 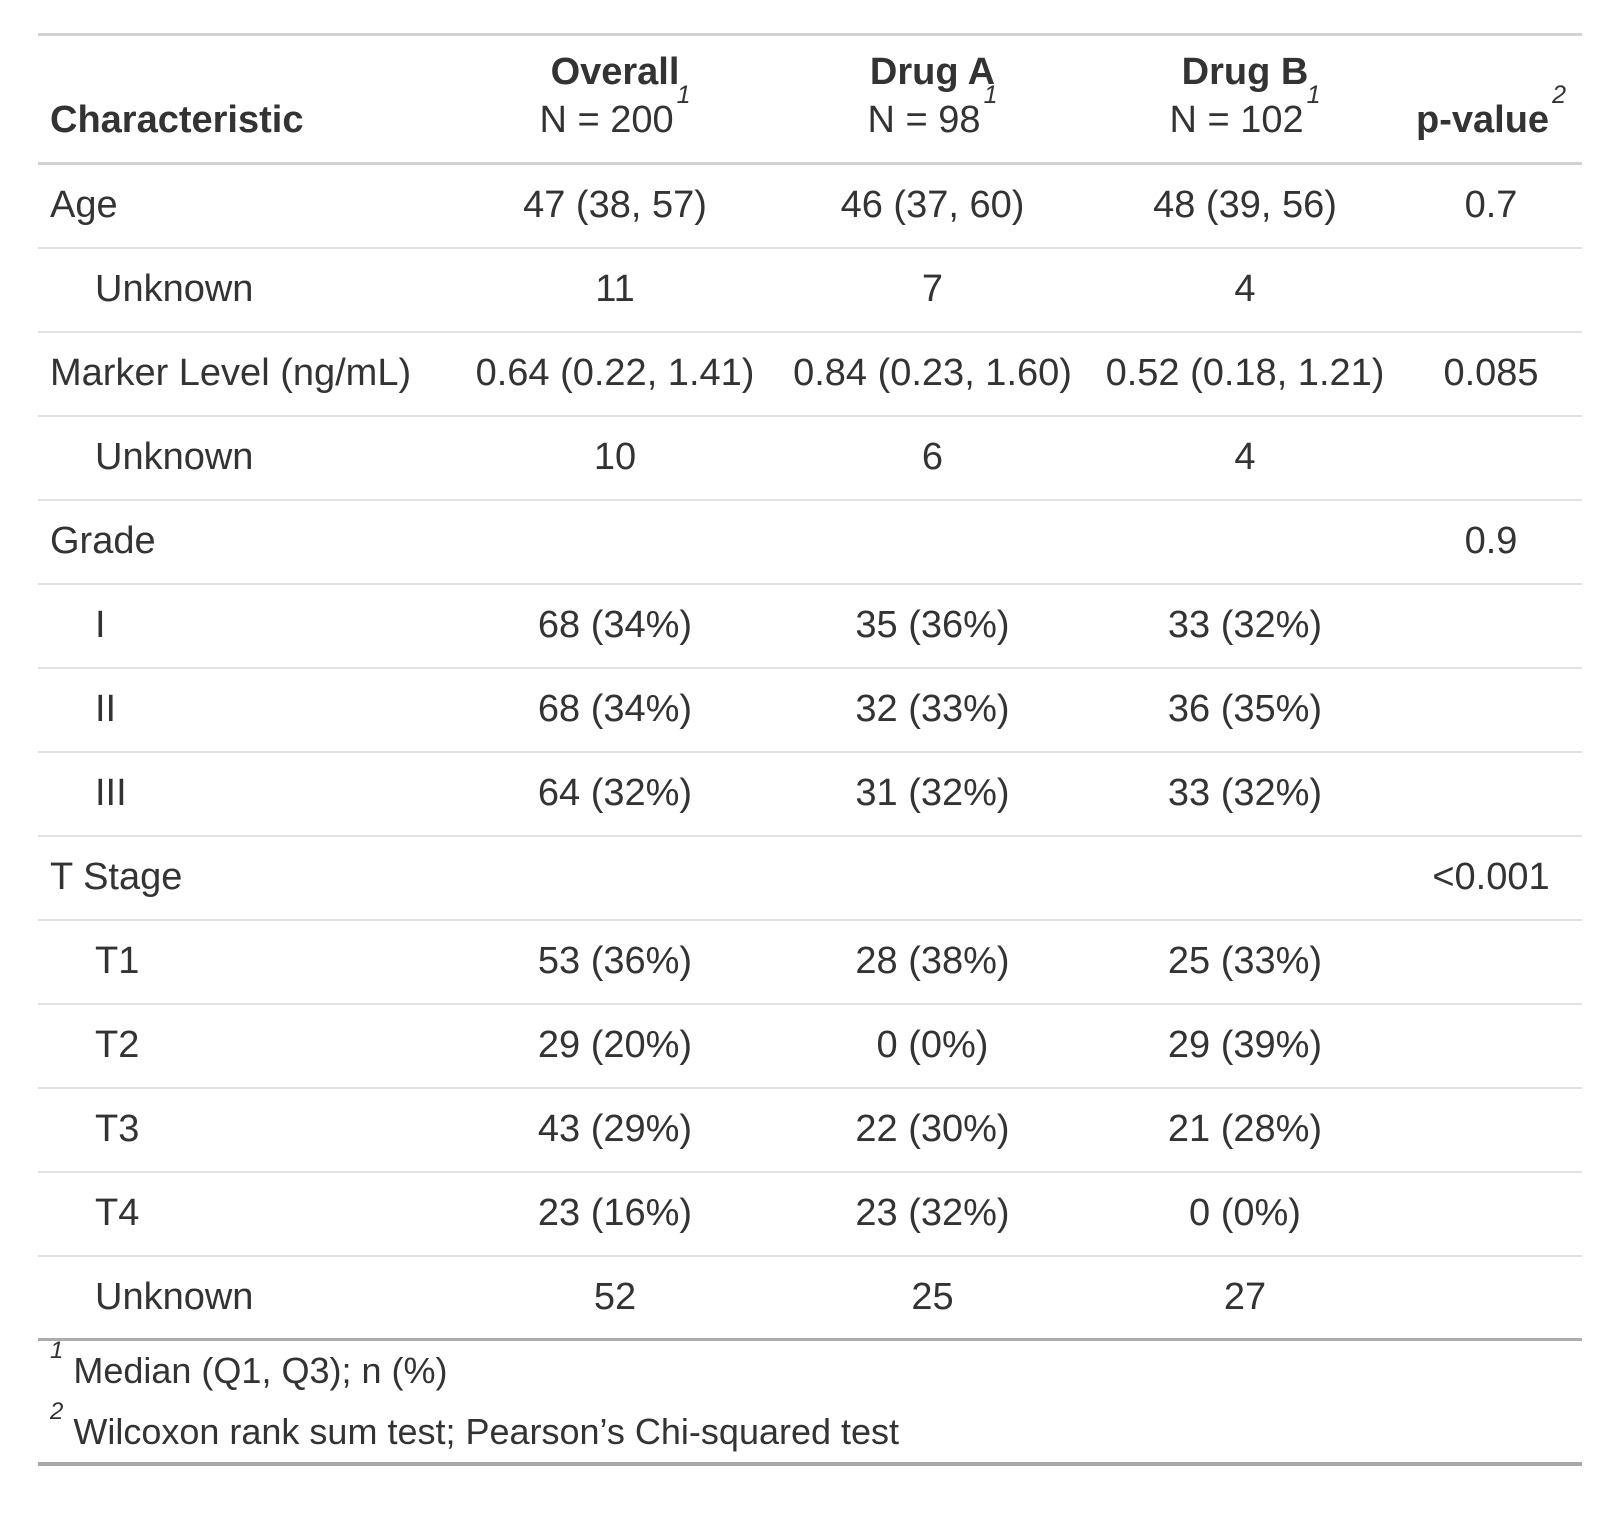 What do you see at coordinates (810, 793) in the screenshot?
I see `table-row: III 64 (32%) 31 (32%) 33 (32%)` at bounding box center [810, 793].